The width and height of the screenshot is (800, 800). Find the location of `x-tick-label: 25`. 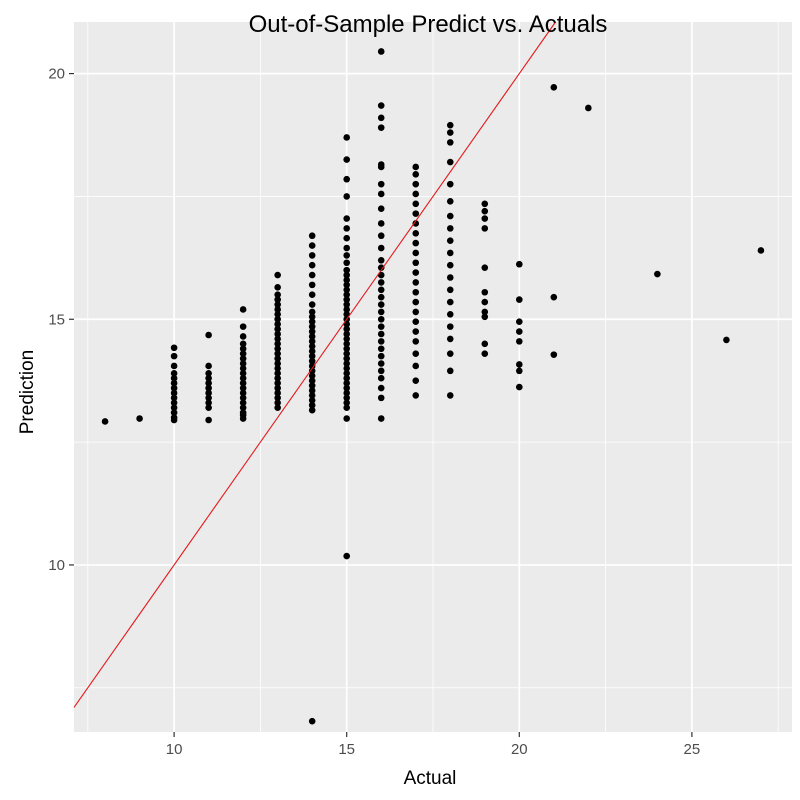

x-tick-label: 25 is located at coordinates (692, 749).